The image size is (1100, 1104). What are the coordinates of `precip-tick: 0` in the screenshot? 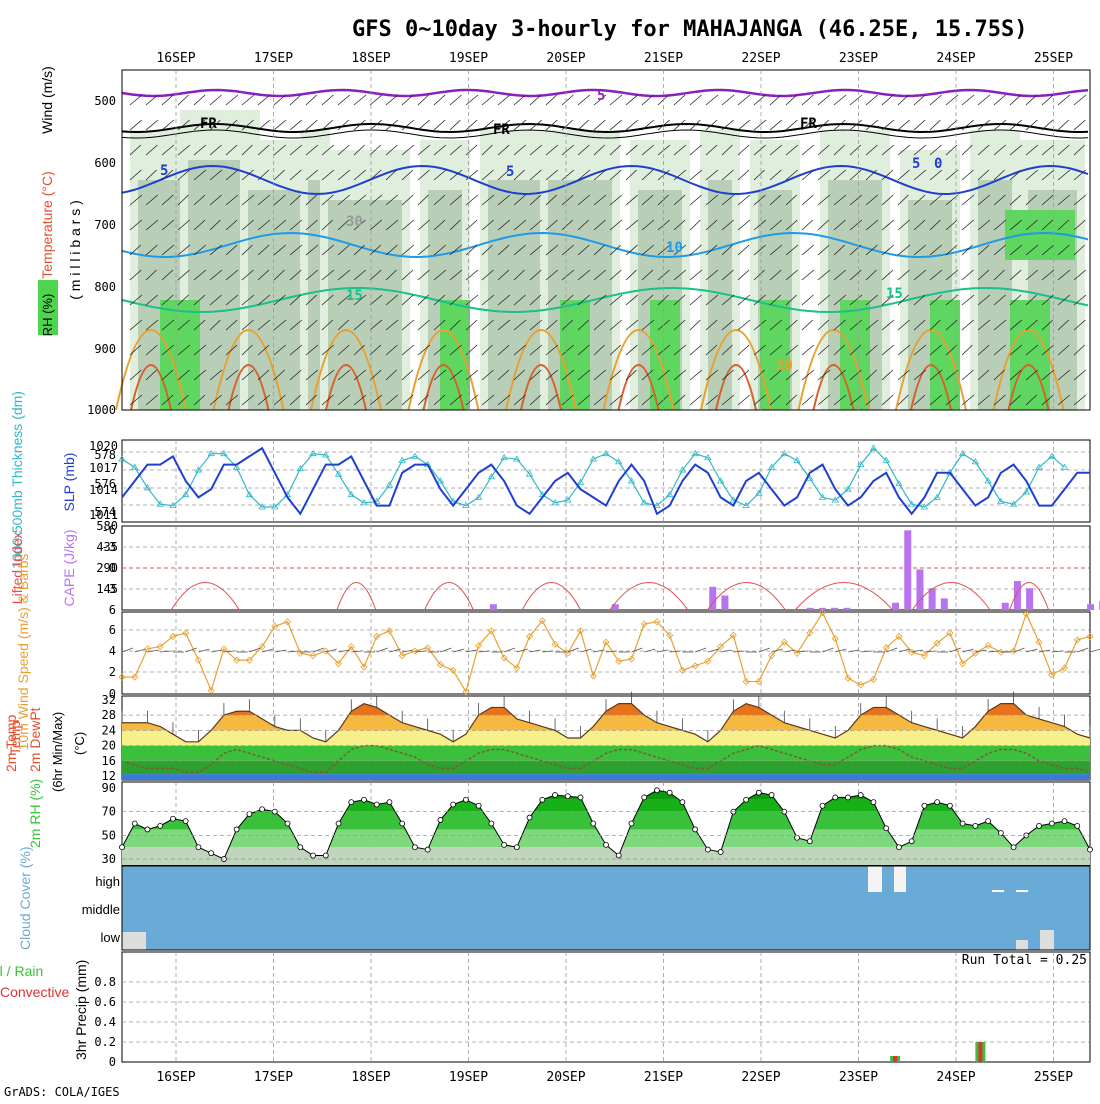 It's located at (112, 1062).